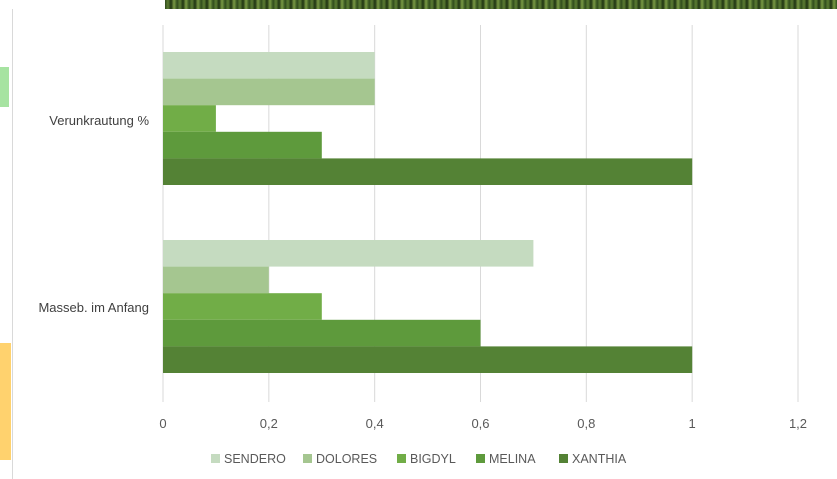 This screenshot has height=479, width=837. I want to click on legend-item-melina: MELINA, so click(506, 459).